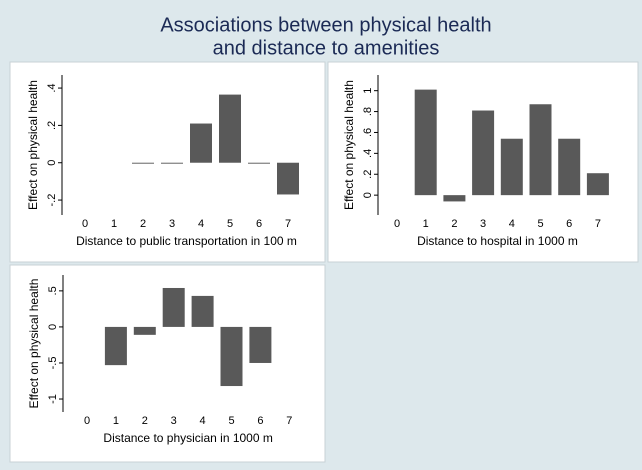 Image resolution: width=642 pixels, height=470 pixels. What do you see at coordinates (53, 363) in the screenshot?
I see `y-tick-label: -.5` at bounding box center [53, 363].